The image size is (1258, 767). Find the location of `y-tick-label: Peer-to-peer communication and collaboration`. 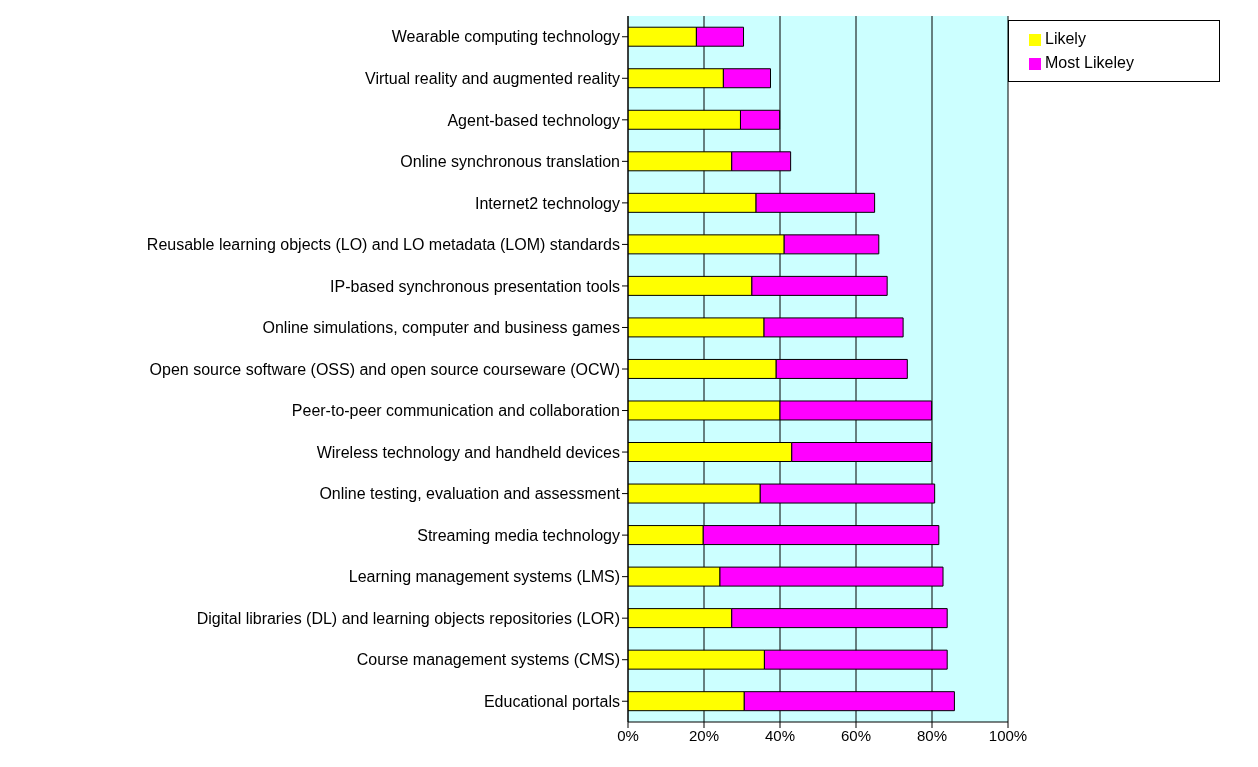

y-tick-label: Peer-to-peer communication and collaboration is located at coordinates (455, 411).